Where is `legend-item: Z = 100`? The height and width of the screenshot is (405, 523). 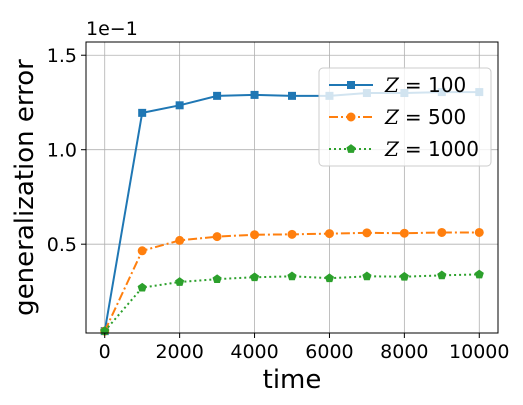
legend-item: Z = 100 is located at coordinates (397, 85).